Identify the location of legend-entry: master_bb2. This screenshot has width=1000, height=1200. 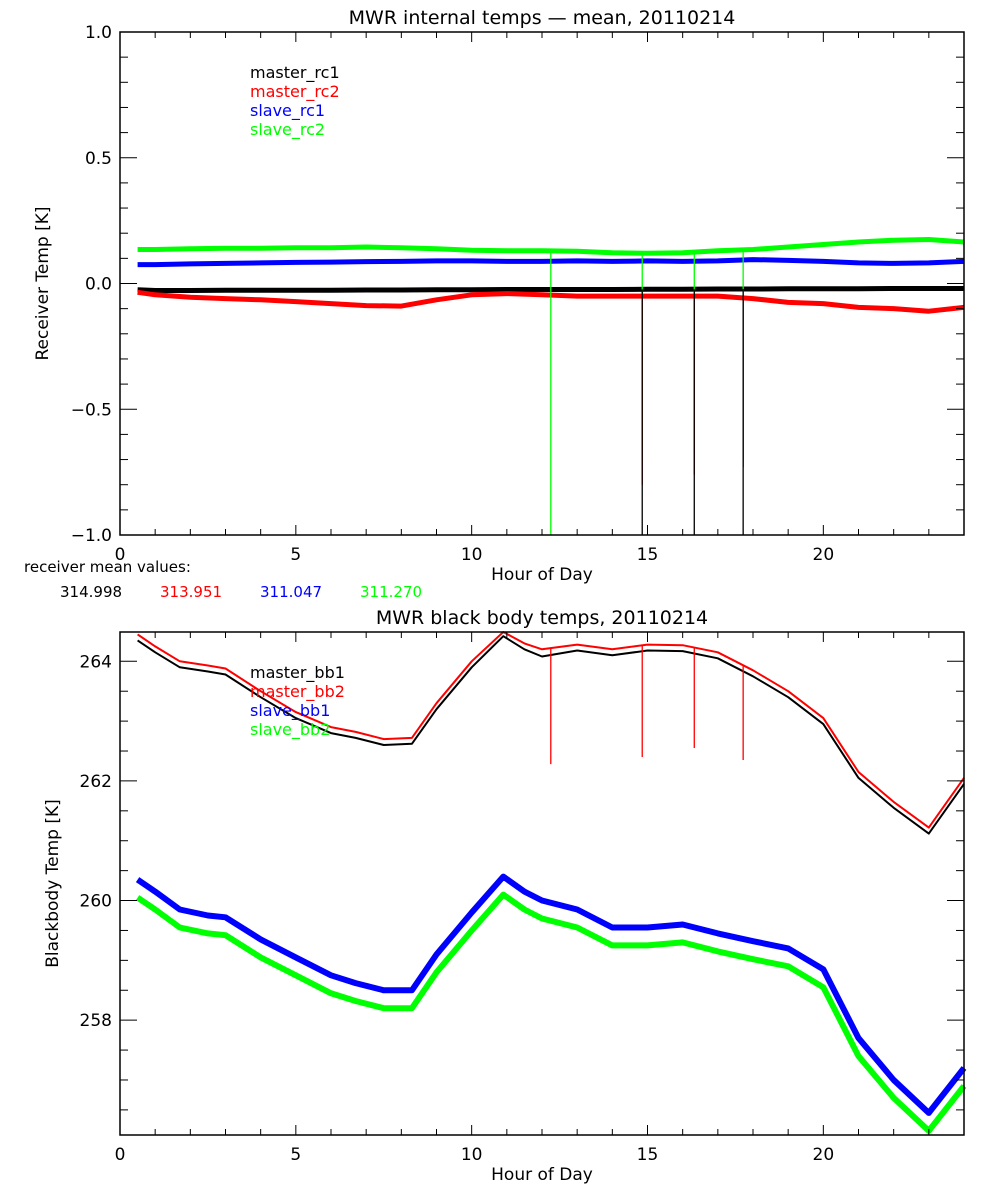
(297, 692).